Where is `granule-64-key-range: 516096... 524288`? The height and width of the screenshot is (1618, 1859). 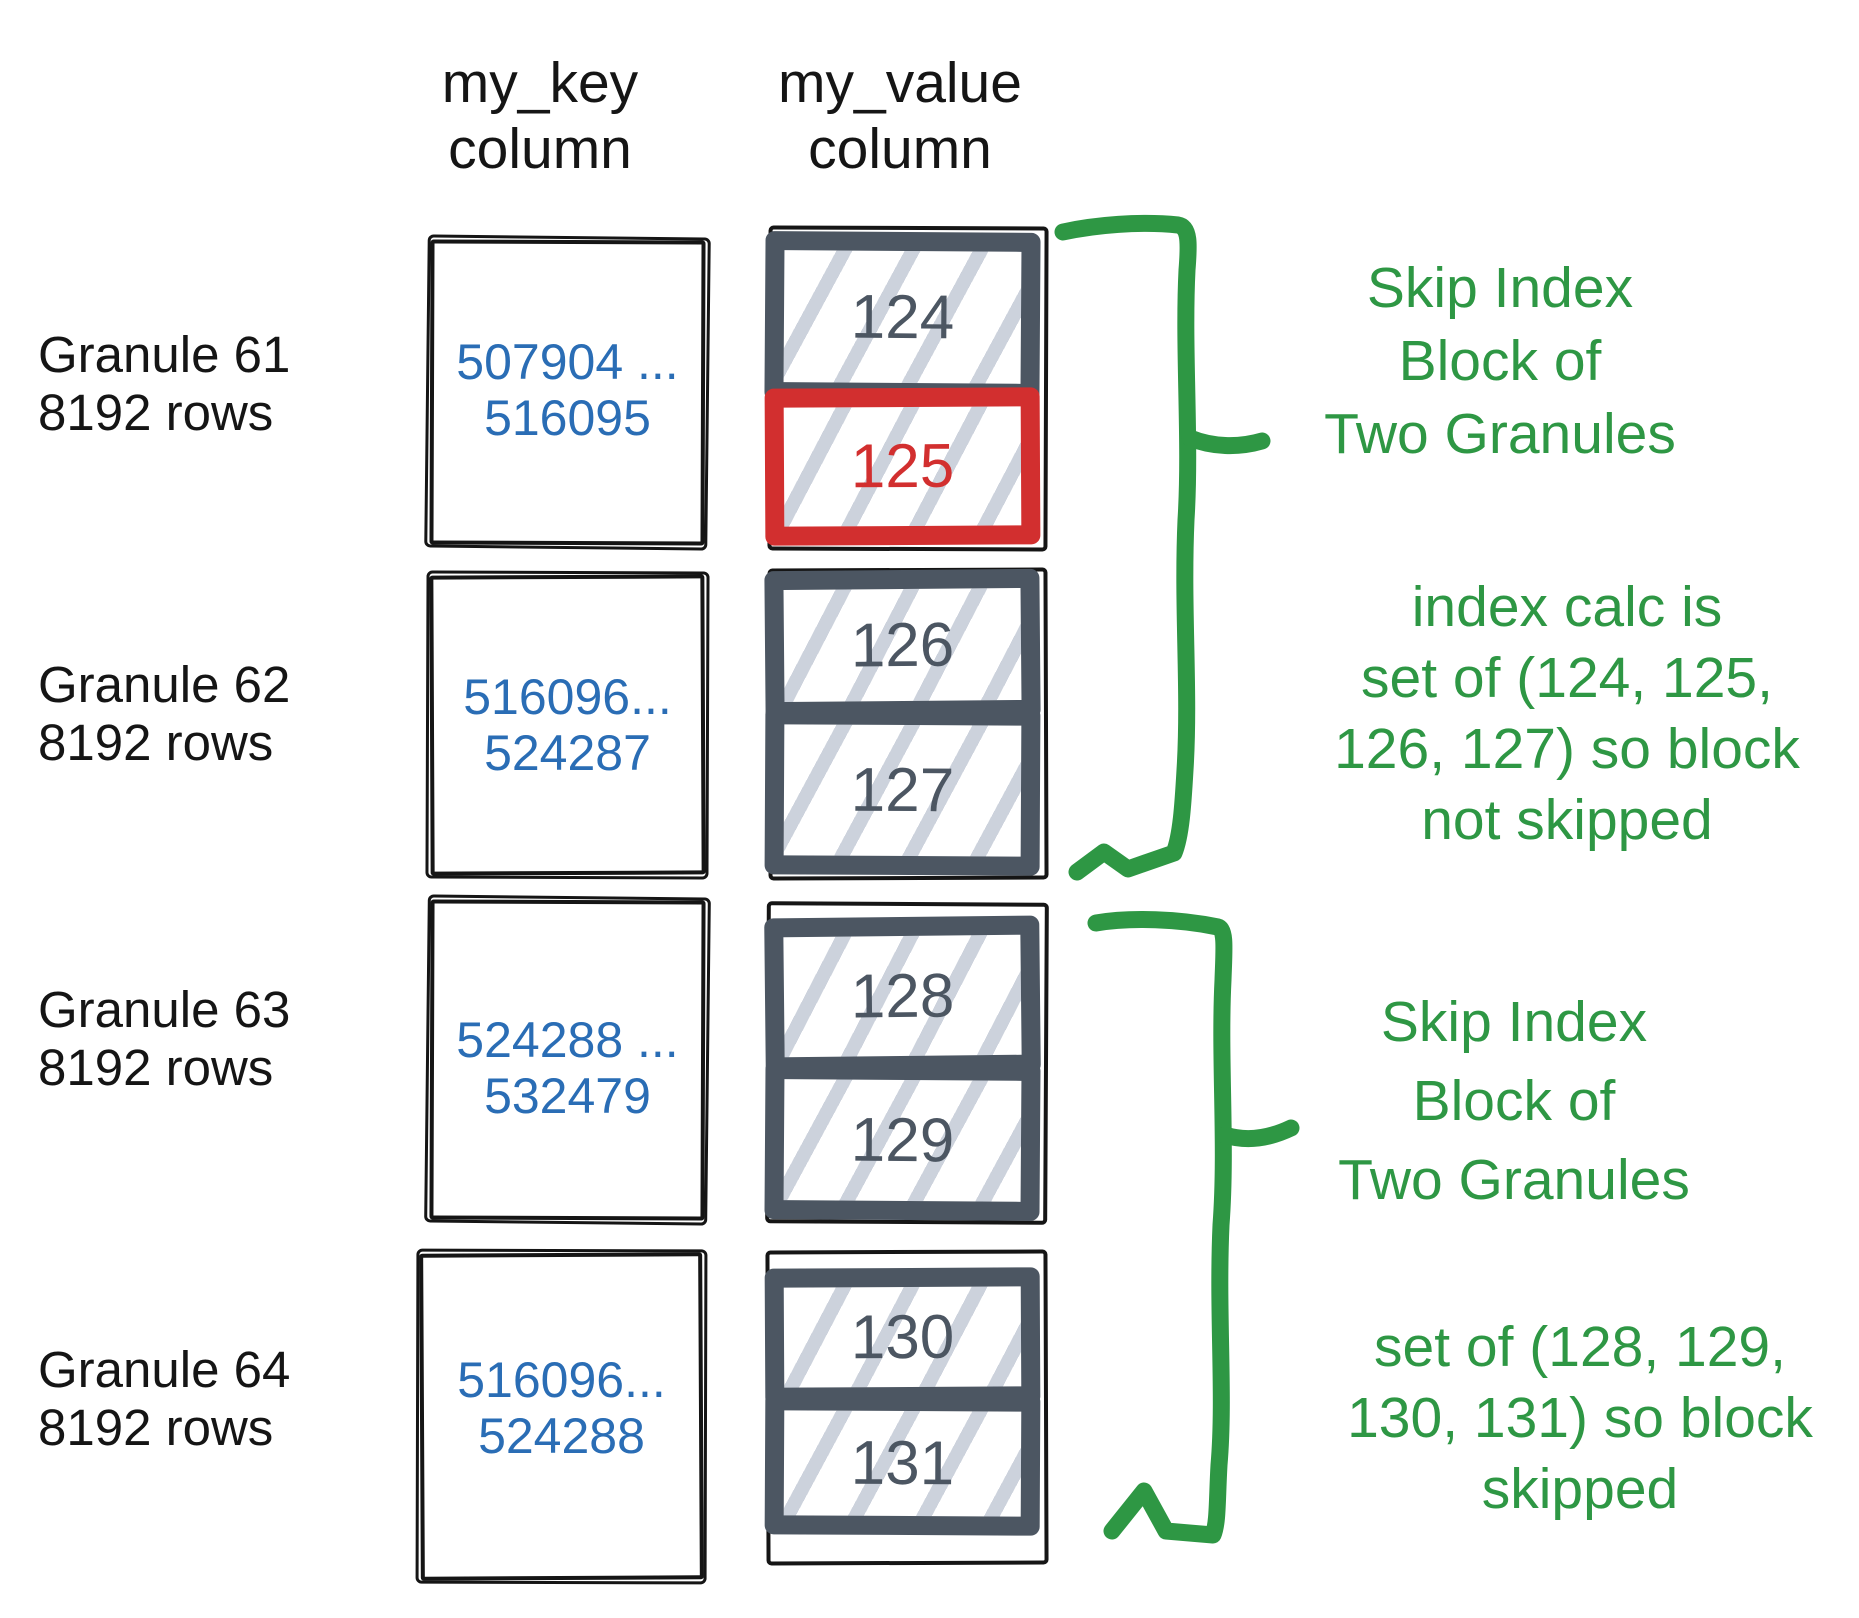
granule-64-key-range: 516096... 524288 is located at coordinates (561, 1408).